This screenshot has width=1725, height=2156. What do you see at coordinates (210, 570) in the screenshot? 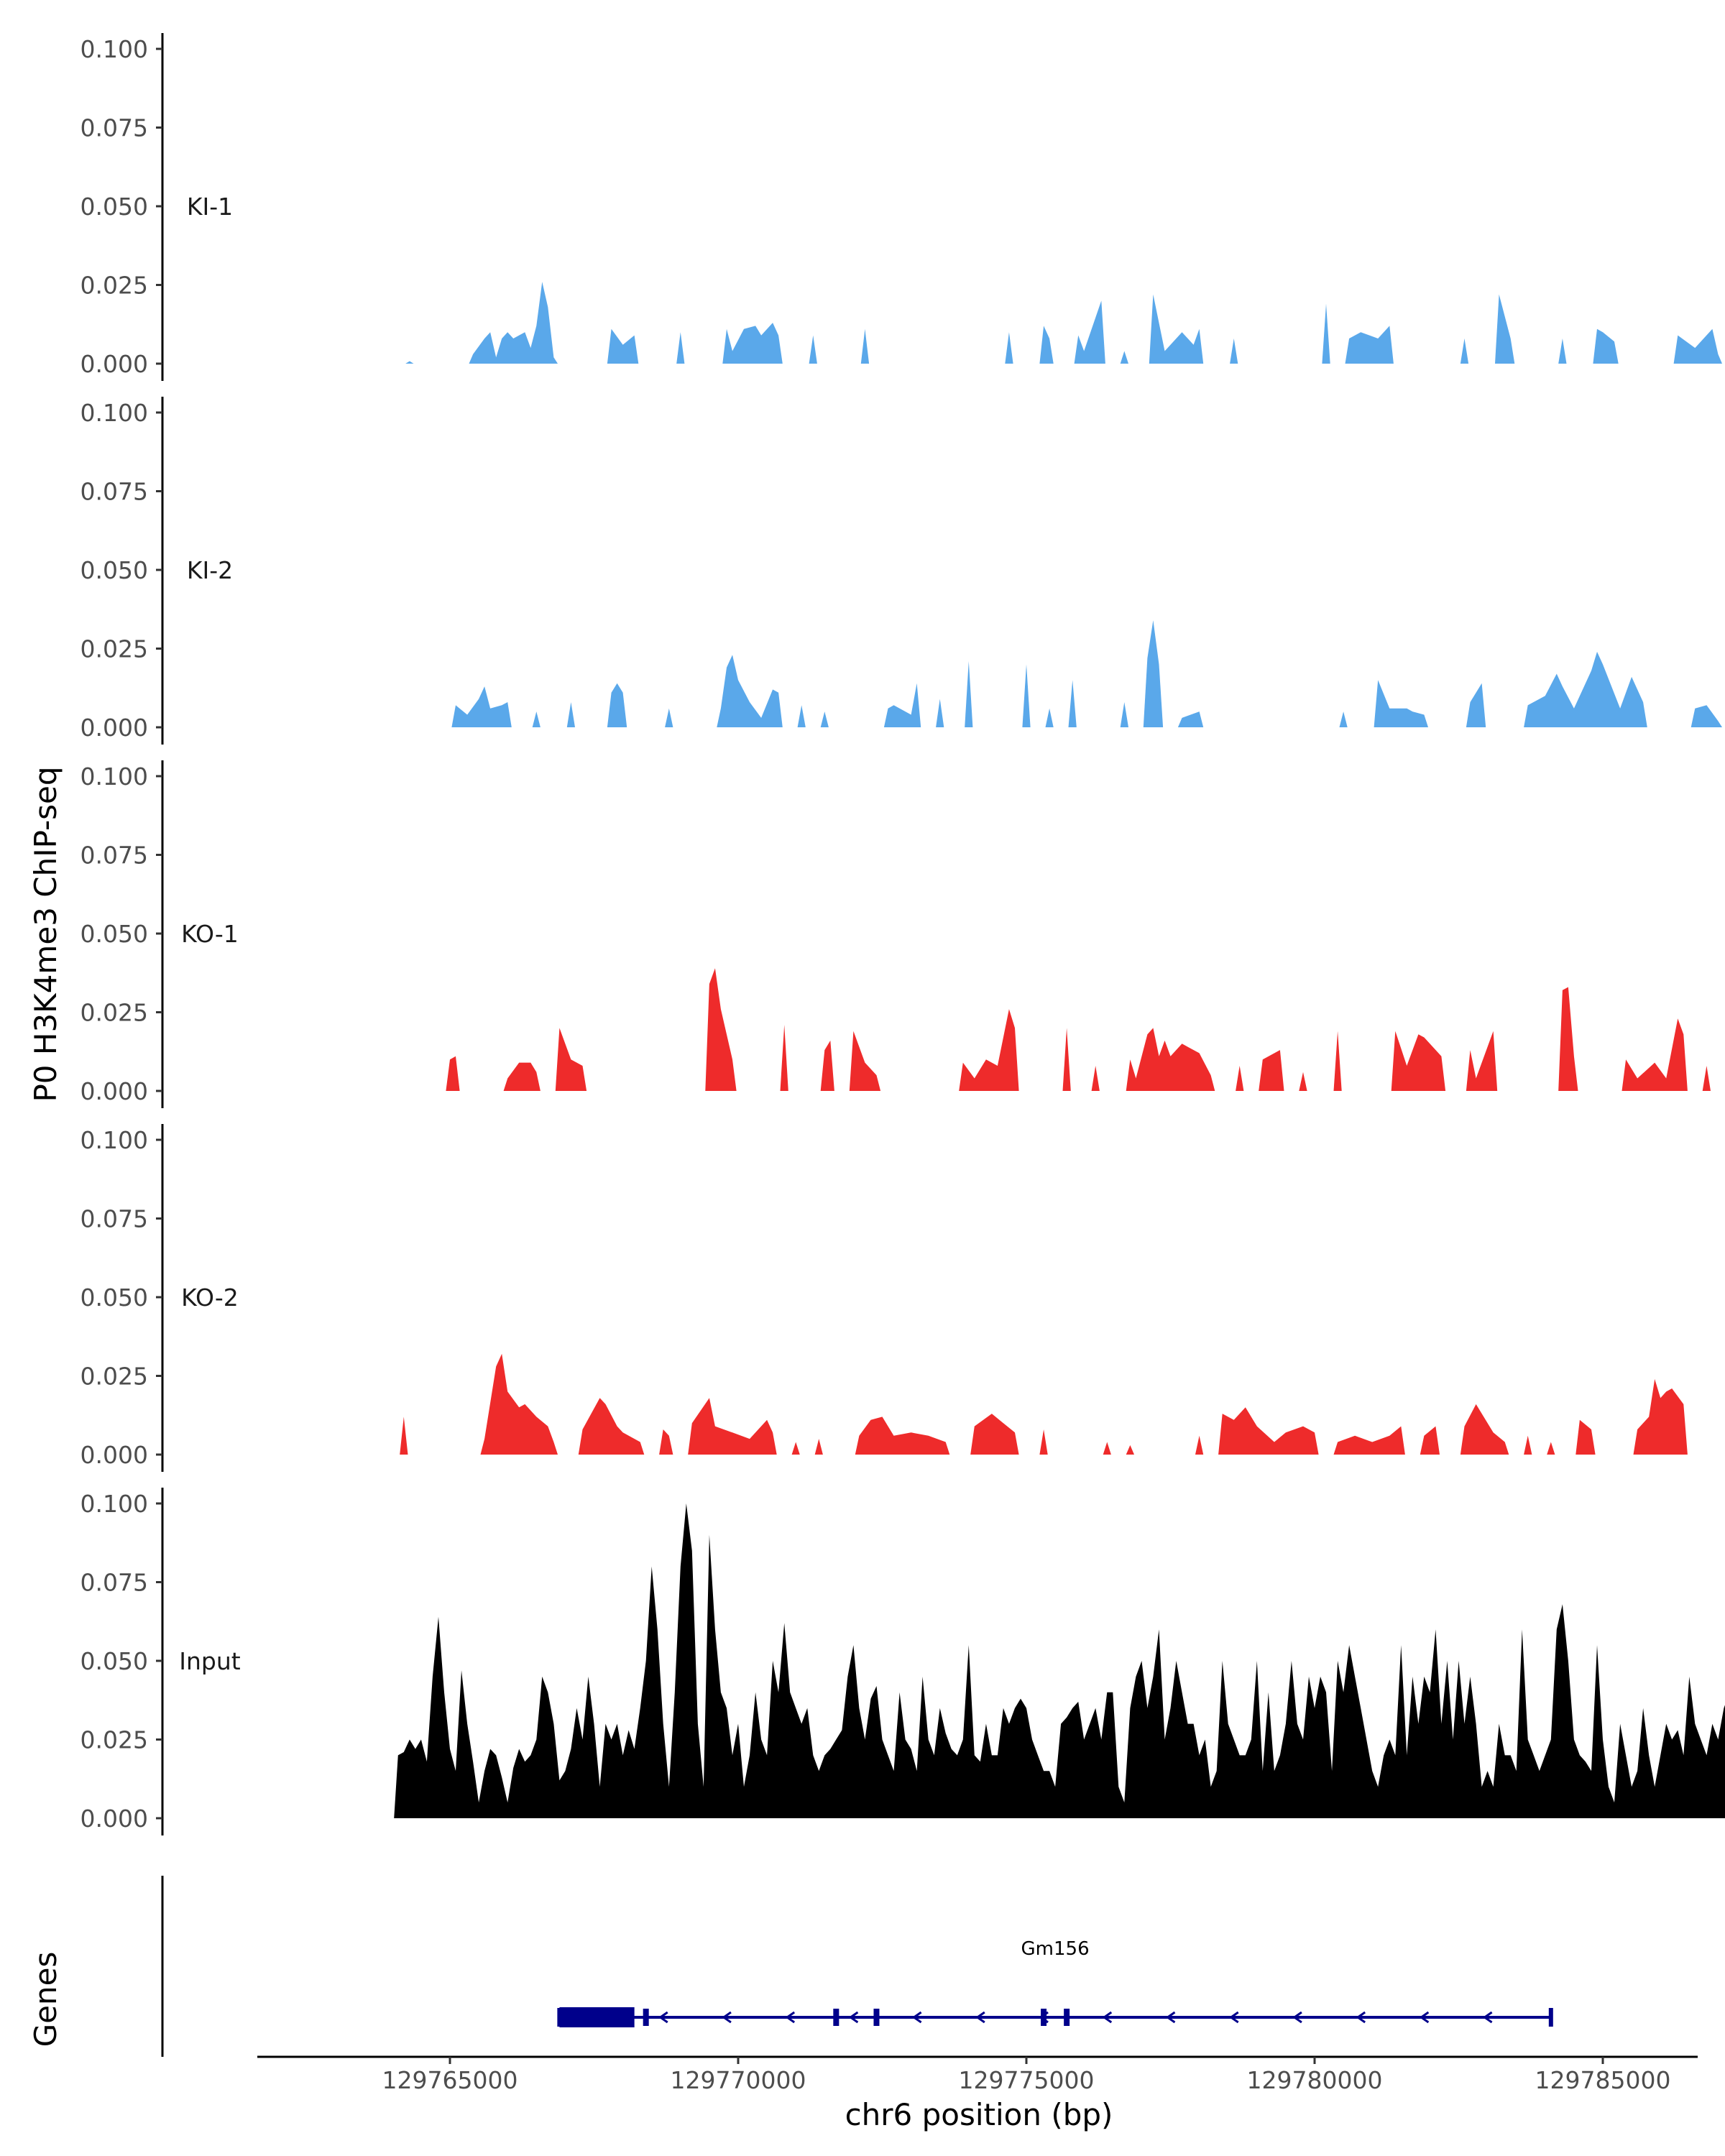
I see `track-label: KI-2` at bounding box center [210, 570].